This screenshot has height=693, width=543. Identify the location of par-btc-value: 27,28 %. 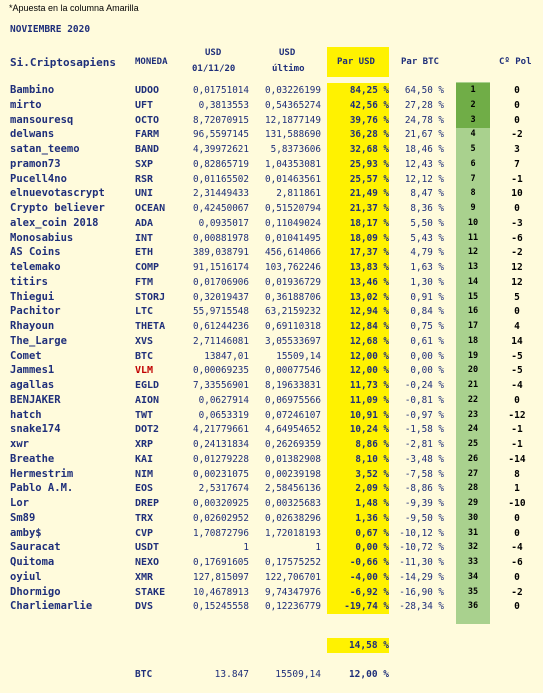
(424, 105).